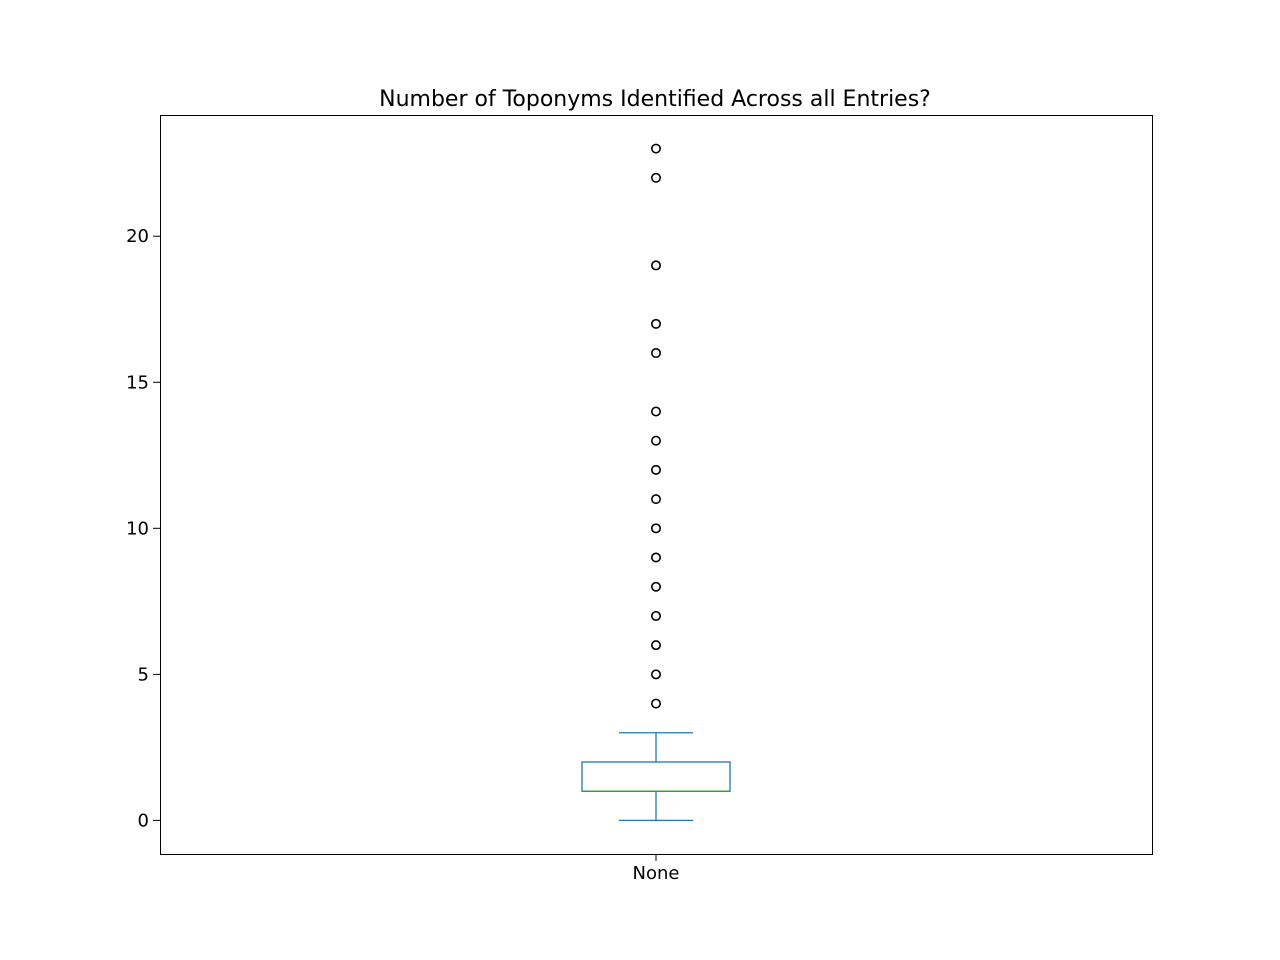  I want to click on iqr-box, so click(656, 776).